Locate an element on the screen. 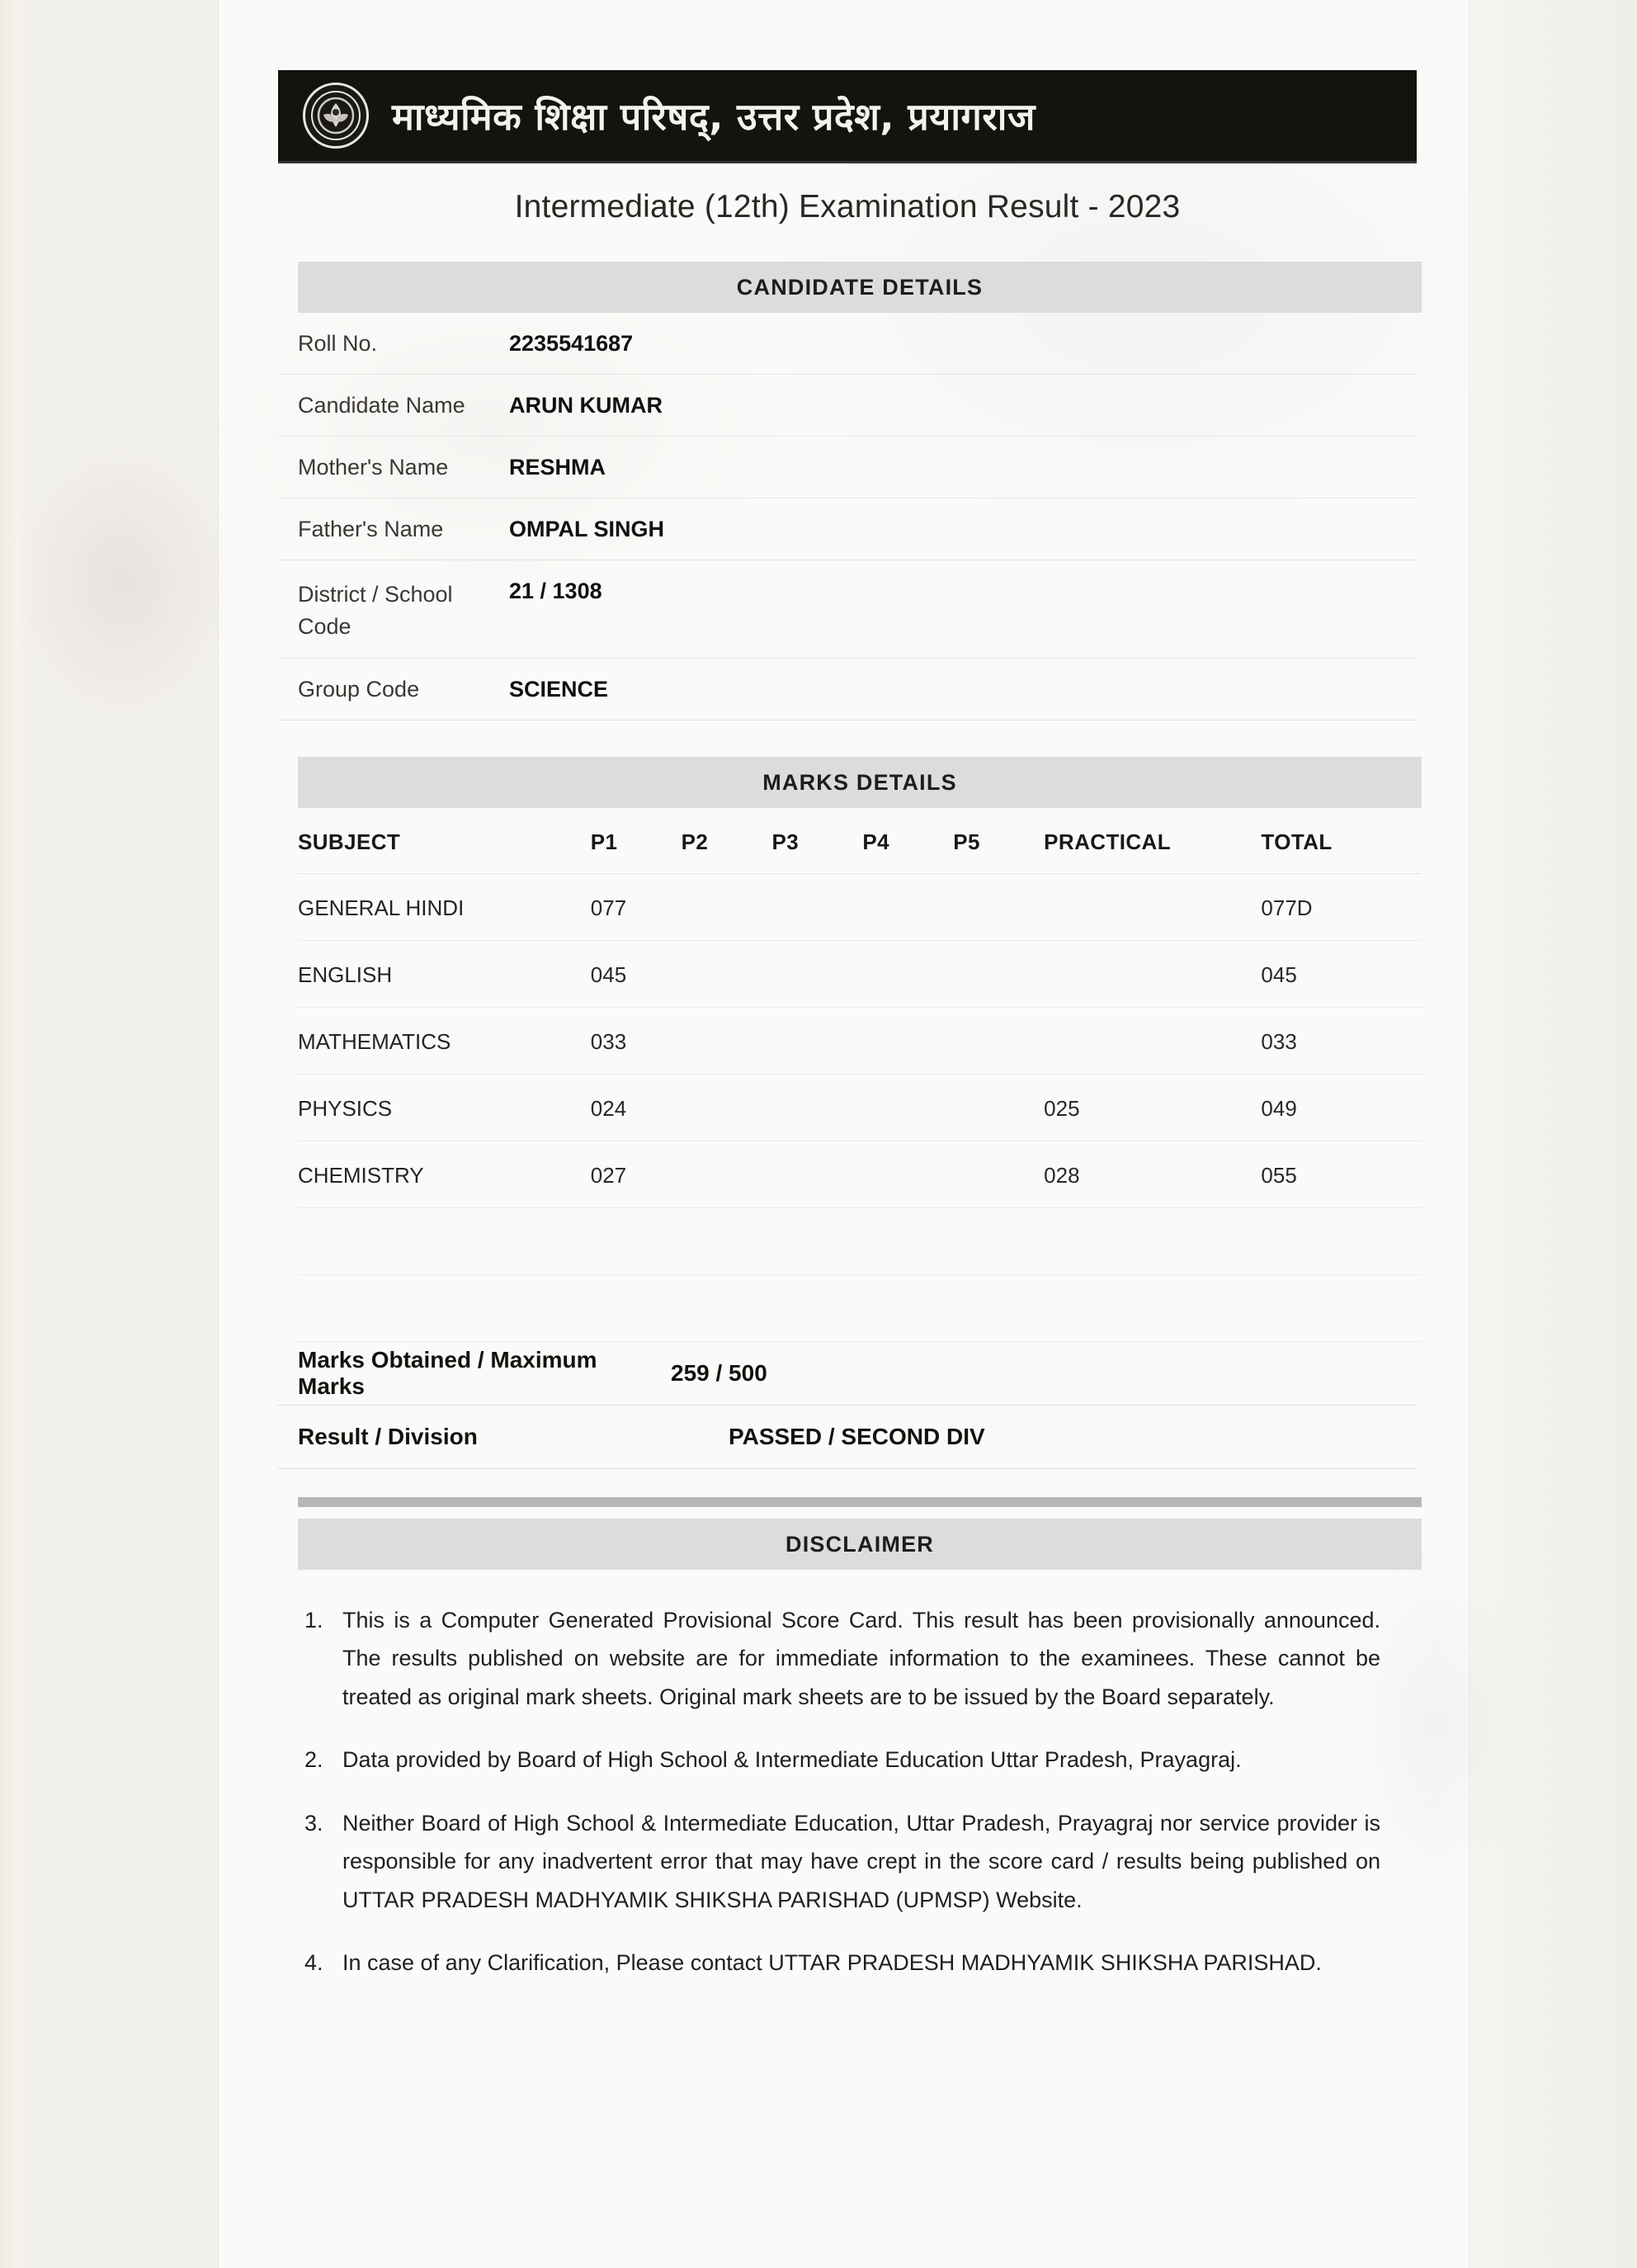  detail-value: 2235541687 is located at coordinates (571, 343).